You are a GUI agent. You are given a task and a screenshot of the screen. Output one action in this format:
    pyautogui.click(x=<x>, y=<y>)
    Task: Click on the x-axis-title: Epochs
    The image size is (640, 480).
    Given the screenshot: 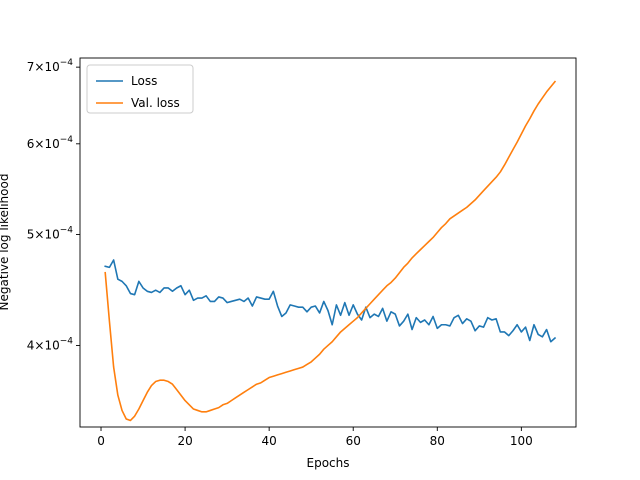 What is the action you would take?
    pyautogui.click(x=328, y=463)
    